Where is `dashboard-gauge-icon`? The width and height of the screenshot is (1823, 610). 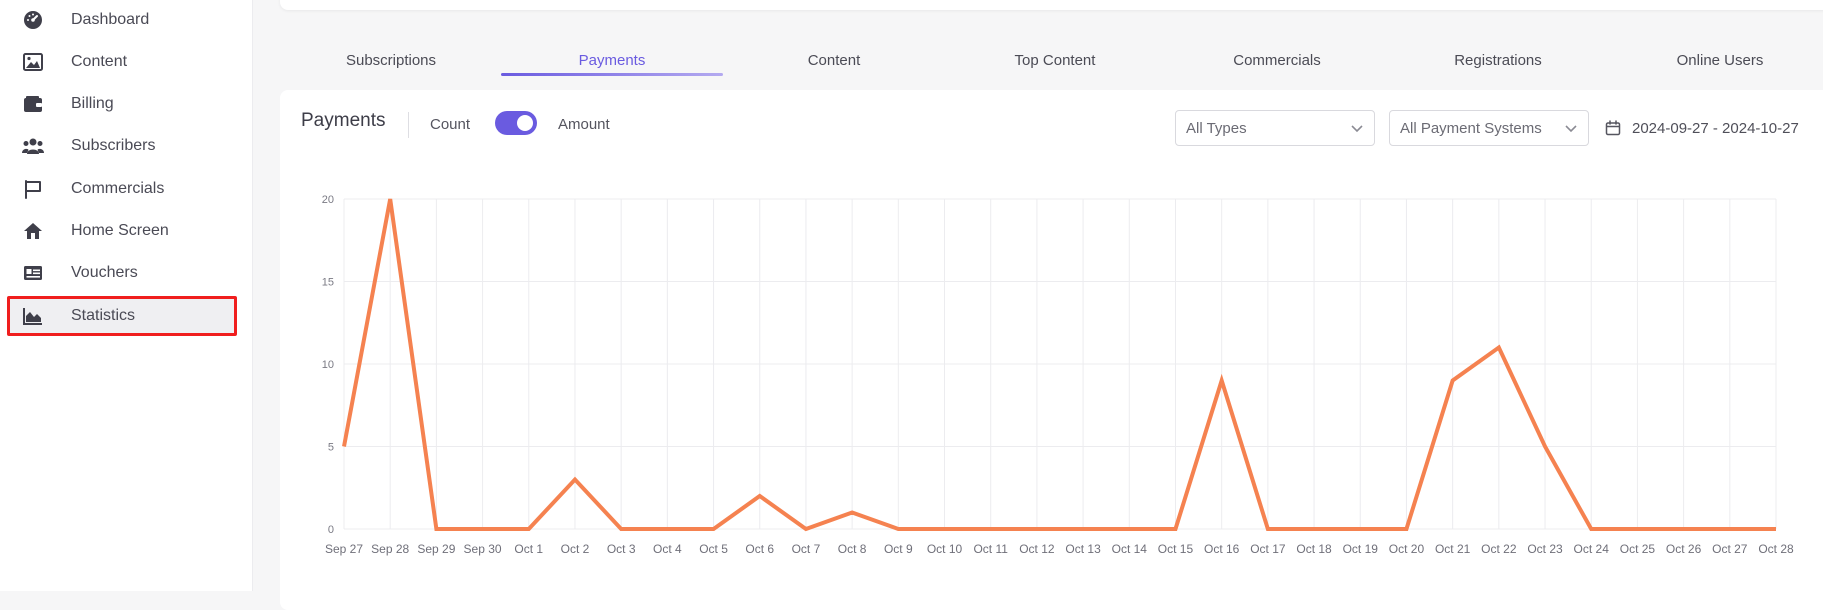
dashboard-gauge-icon is located at coordinates (33, 20).